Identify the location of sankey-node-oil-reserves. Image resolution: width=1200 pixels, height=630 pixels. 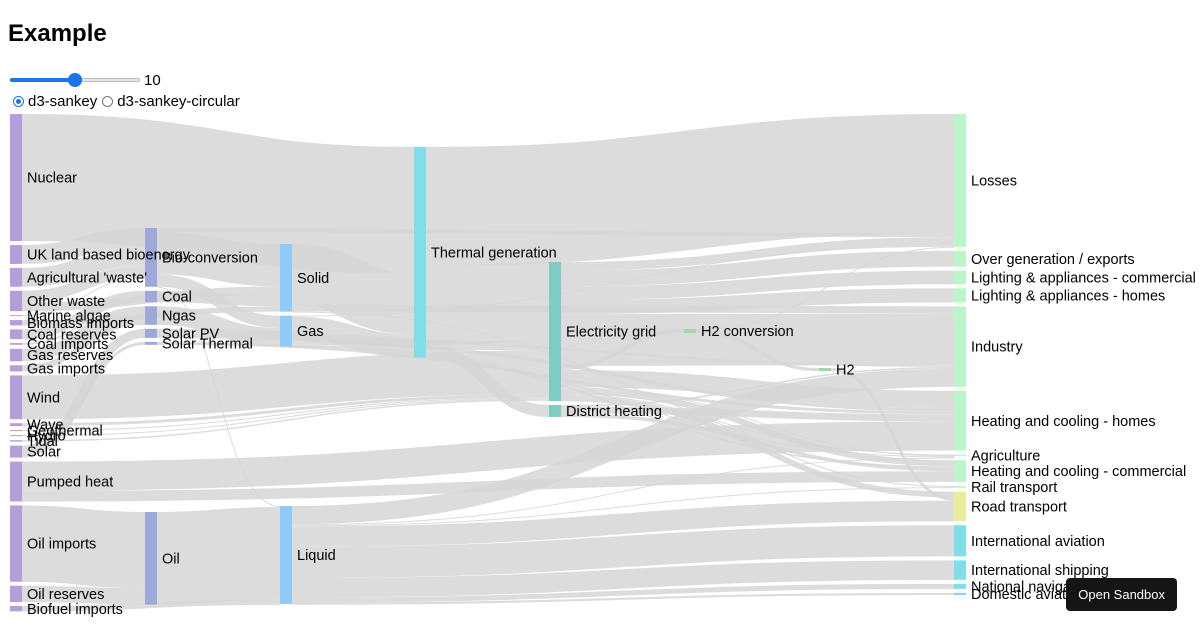
(16, 594).